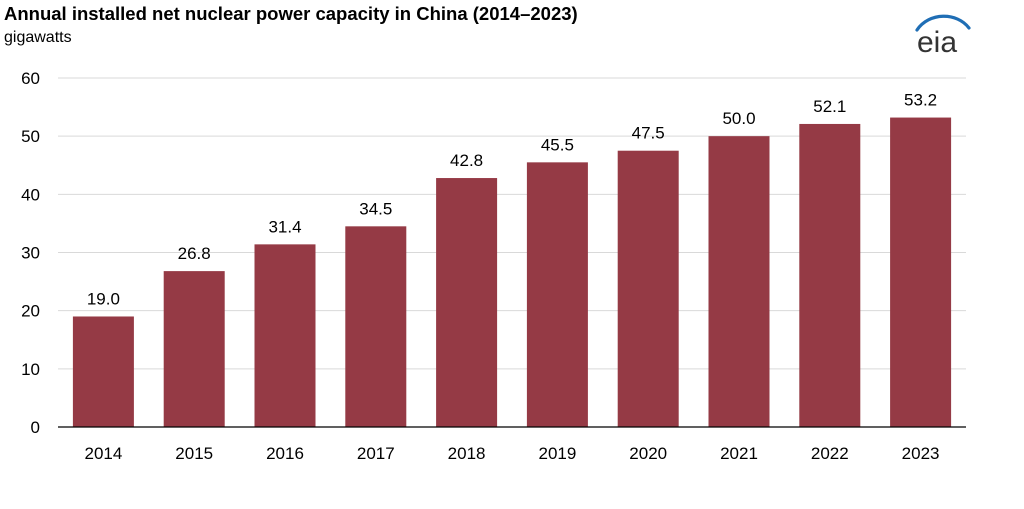 The height and width of the screenshot is (509, 1024). What do you see at coordinates (830, 275) in the screenshot?
I see `bar-2022` at bounding box center [830, 275].